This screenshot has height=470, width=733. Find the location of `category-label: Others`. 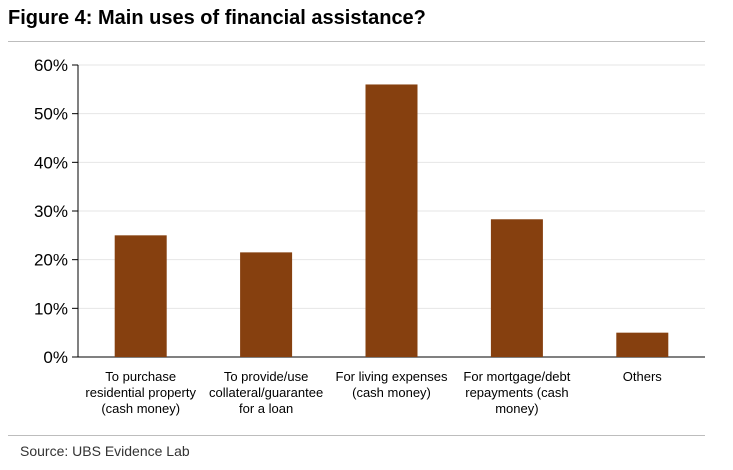

category-label: Others is located at coordinates (643, 376).